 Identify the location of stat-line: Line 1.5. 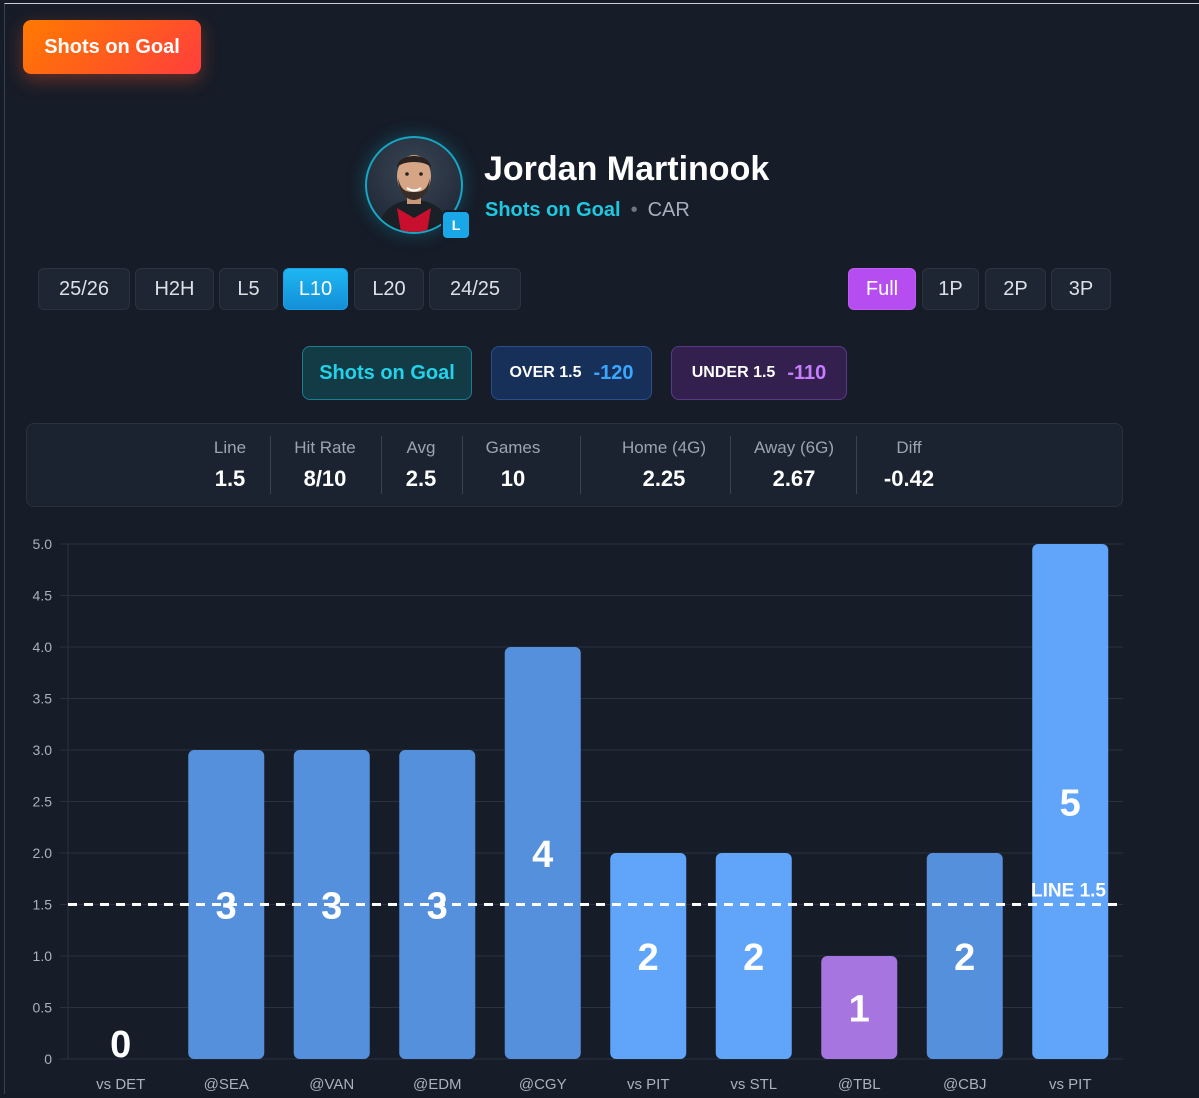
(230, 465).